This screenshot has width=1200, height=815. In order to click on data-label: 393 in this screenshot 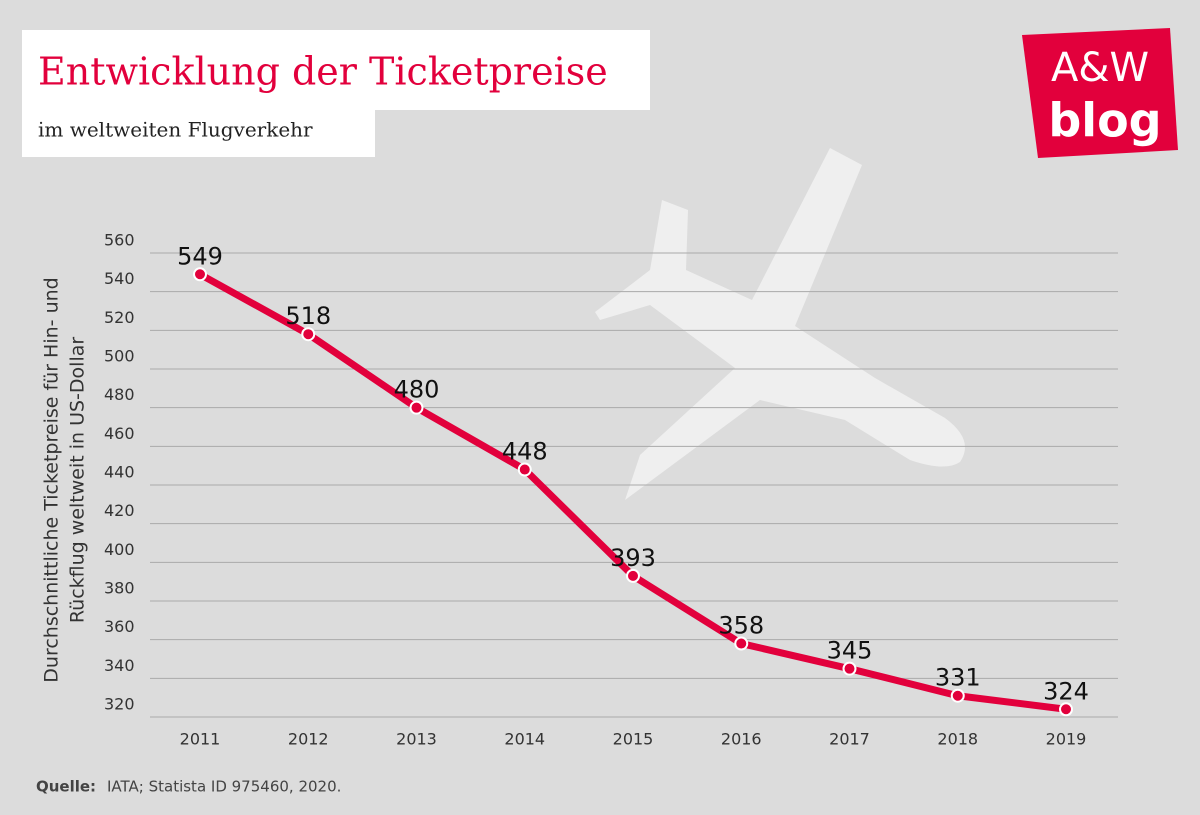, I will do `click(633, 558)`.